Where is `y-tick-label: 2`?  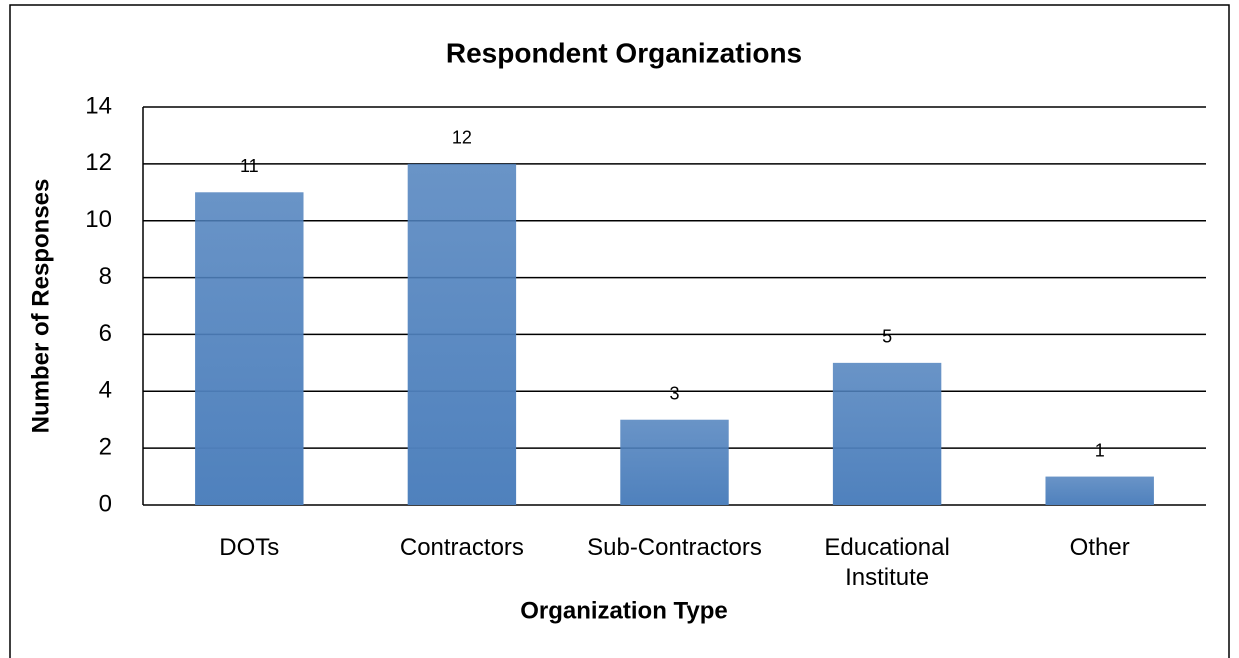 y-tick-label: 2 is located at coordinates (105, 446).